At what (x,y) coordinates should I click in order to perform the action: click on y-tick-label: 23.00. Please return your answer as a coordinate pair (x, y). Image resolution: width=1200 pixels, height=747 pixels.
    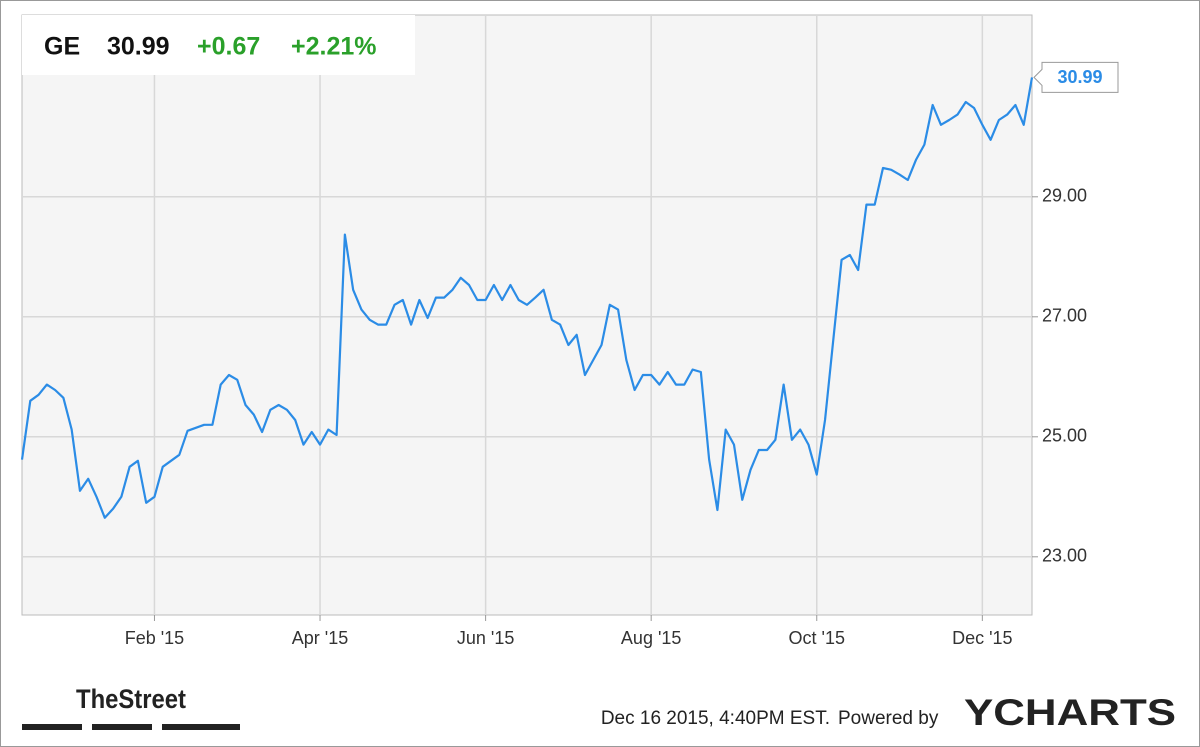
    Looking at the image, I should click on (1064, 556).